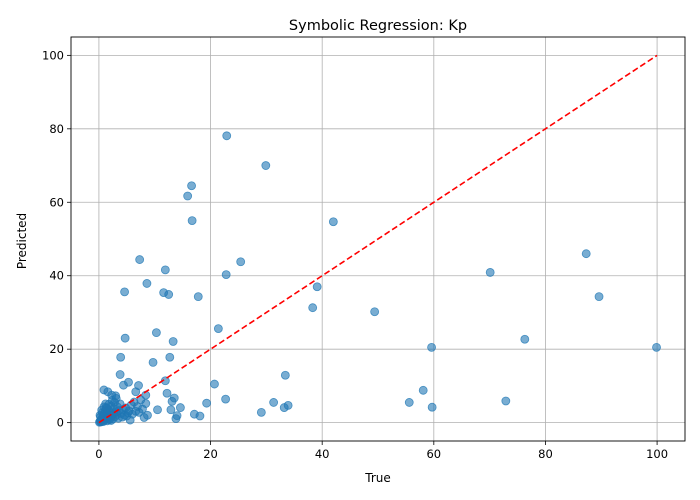  I want to click on x-tick-label: 40, so click(322, 454).